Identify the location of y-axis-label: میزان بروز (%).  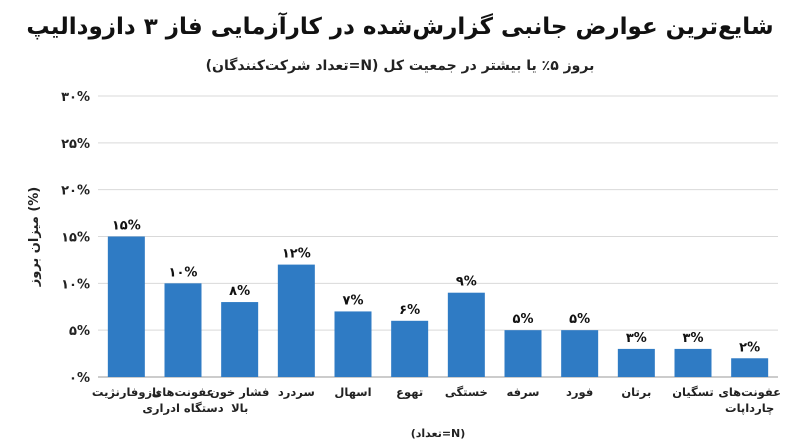
(34, 237).